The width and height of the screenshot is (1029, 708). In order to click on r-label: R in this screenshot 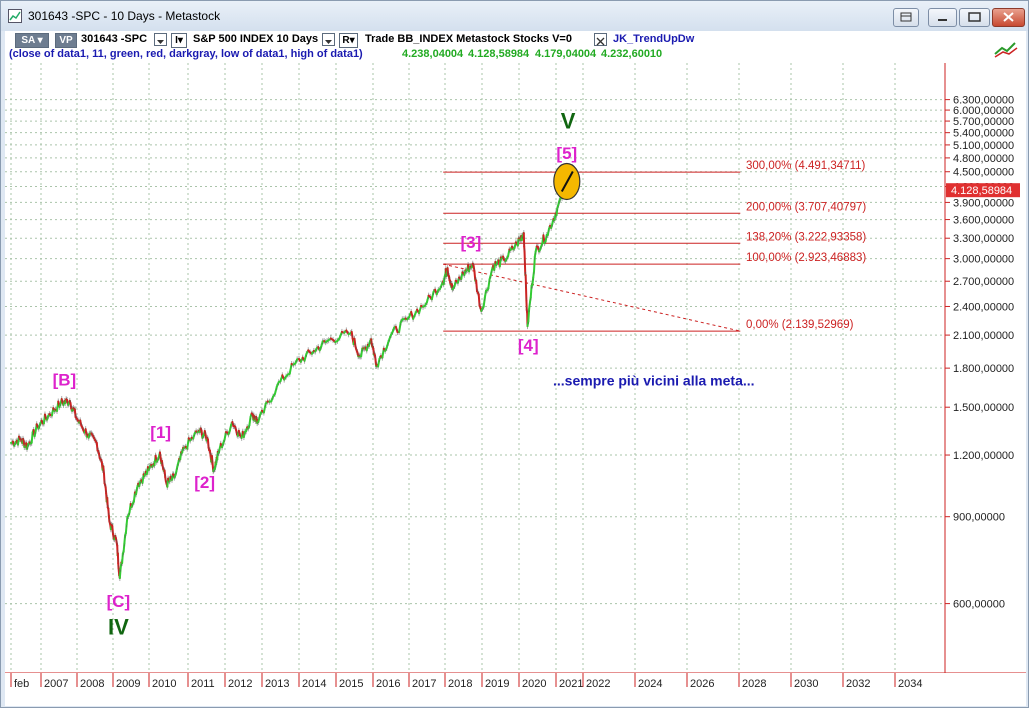, I will do `click(346, 40)`.